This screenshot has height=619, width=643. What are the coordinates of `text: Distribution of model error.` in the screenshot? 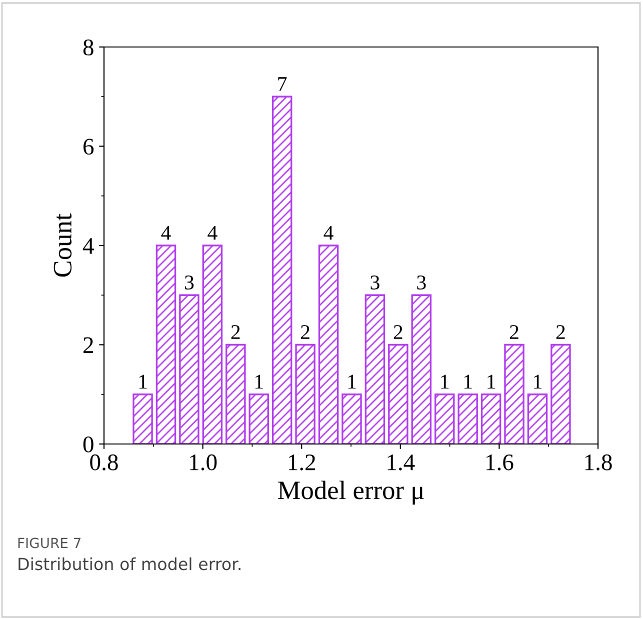 It's located at (129, 563).